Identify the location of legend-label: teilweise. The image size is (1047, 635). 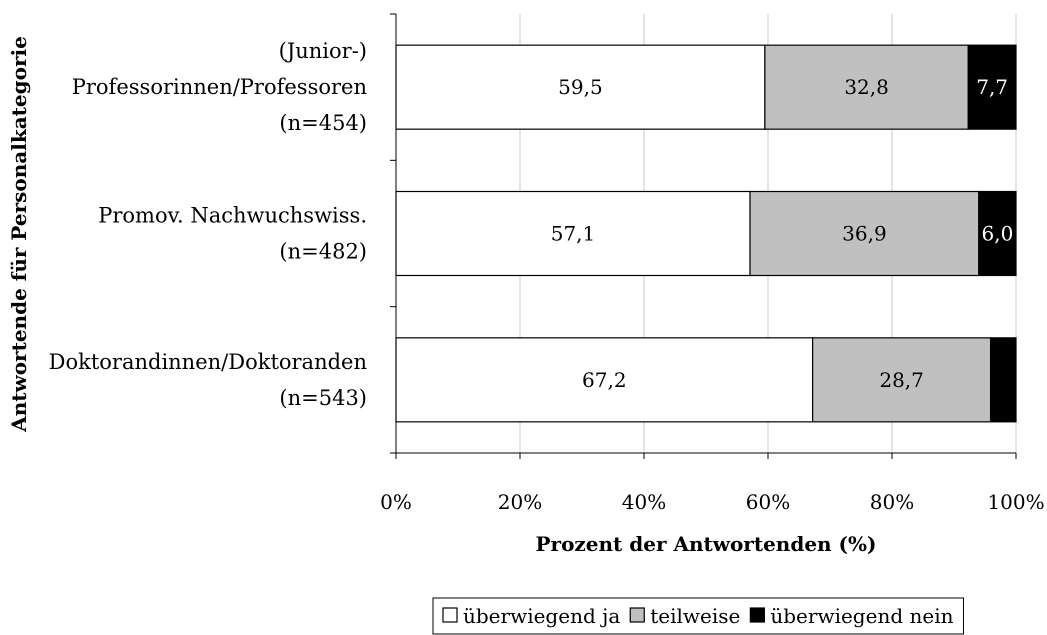
(695, 616).